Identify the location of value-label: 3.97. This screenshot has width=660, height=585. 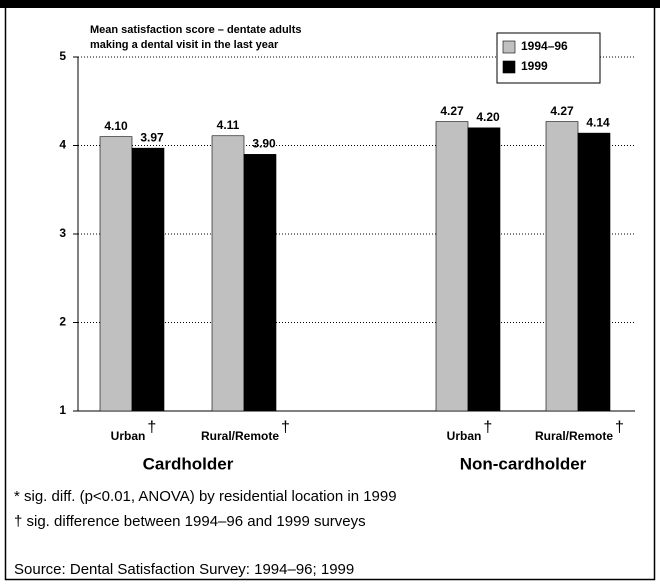
(152, 137).